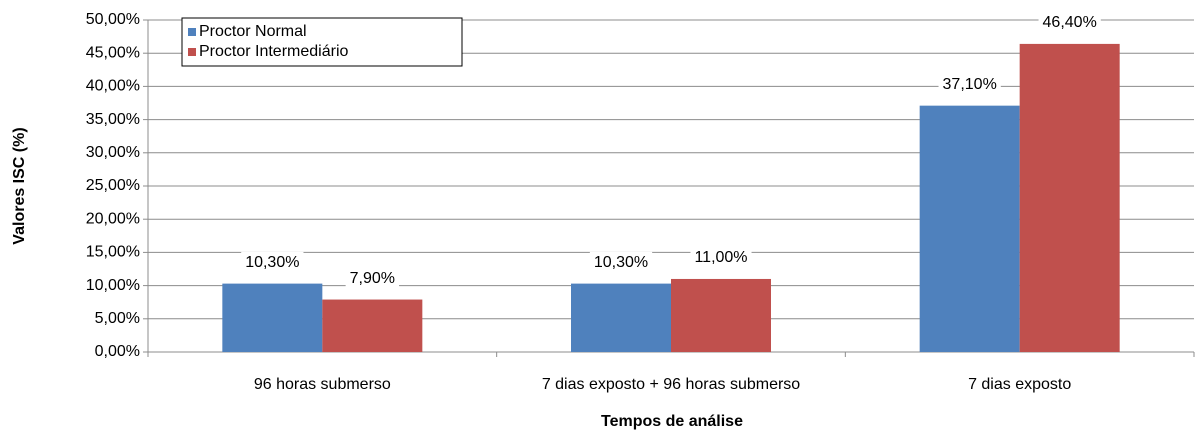 The height and width of the screenshot is (432, 1195). I want to click on legend-label: Proctor Normal, so click(253, 31).